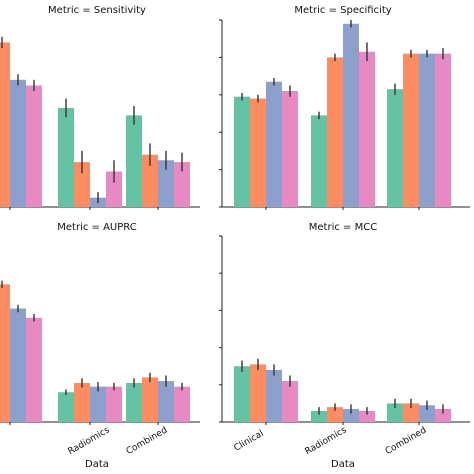  What do you see at coordinates (342, 10) in the screenshot?
I see `subplot-title-specificity: Metric = Specificity` at bounding box center [342, 10].